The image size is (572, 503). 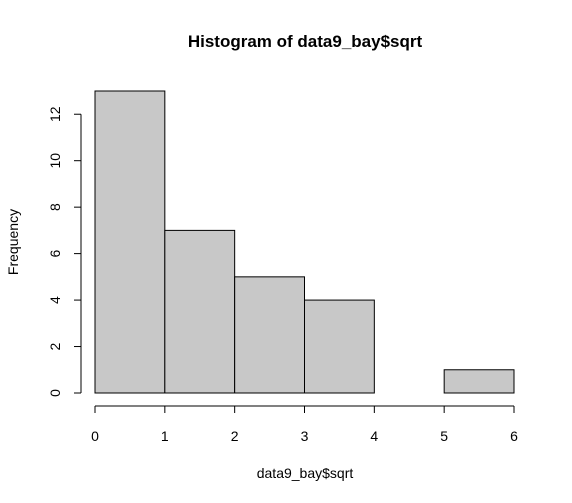 What do you see at coordinates (165, 436) in the screenshot?
I see `x-tick-label: 1` at bounding box center [165, 436].